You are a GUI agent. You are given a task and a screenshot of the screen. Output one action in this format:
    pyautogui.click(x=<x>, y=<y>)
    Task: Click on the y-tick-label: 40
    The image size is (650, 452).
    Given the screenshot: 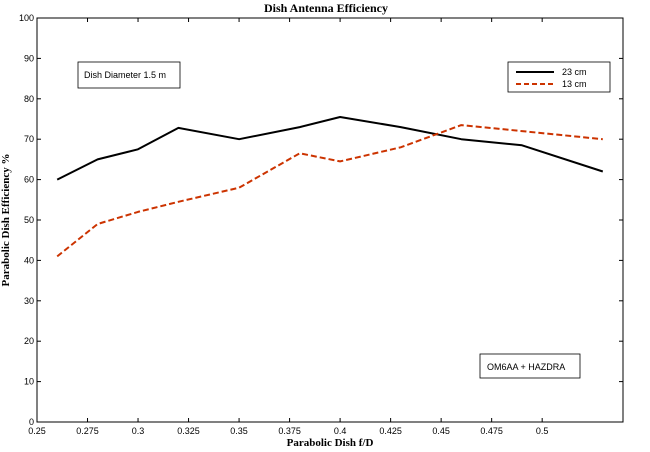 What is the action you would take?
    pyautogui.click(x=29, y=260)
    